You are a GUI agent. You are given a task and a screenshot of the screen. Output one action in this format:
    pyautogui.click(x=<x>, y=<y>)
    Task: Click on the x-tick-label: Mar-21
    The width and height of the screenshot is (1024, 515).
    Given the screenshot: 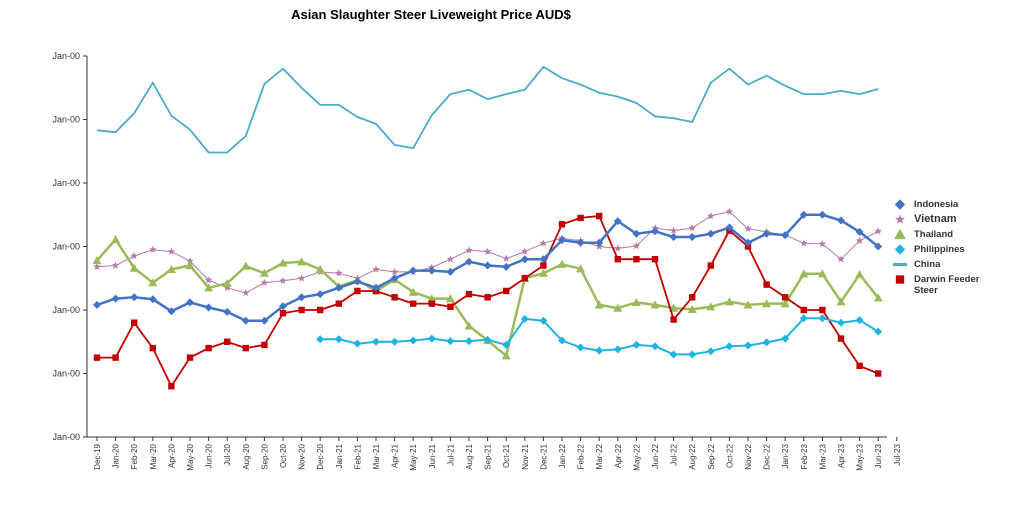 What is the action you would take?
    pyautogui.click(x=376, y=456)
    